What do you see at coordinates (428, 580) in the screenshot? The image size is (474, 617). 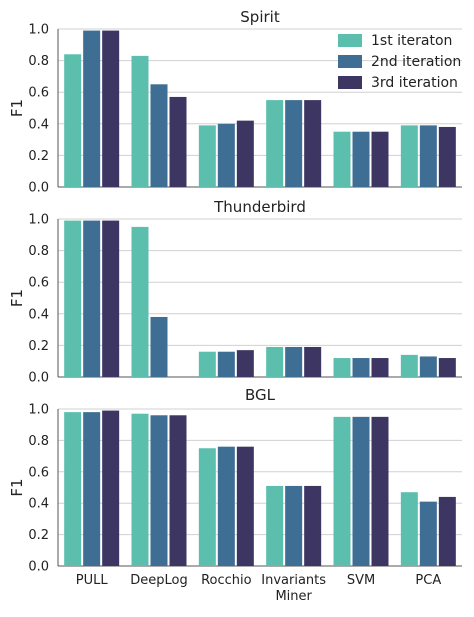 I see `x-tick-label: PCA` at bounding box center [428, 580].